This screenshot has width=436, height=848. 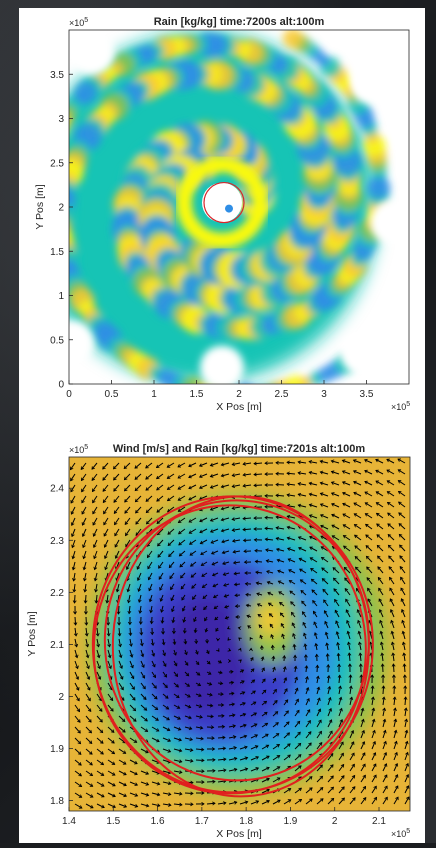 I want to click on chart1-y-tick-label: 1.5, so click(x=57, y=252).